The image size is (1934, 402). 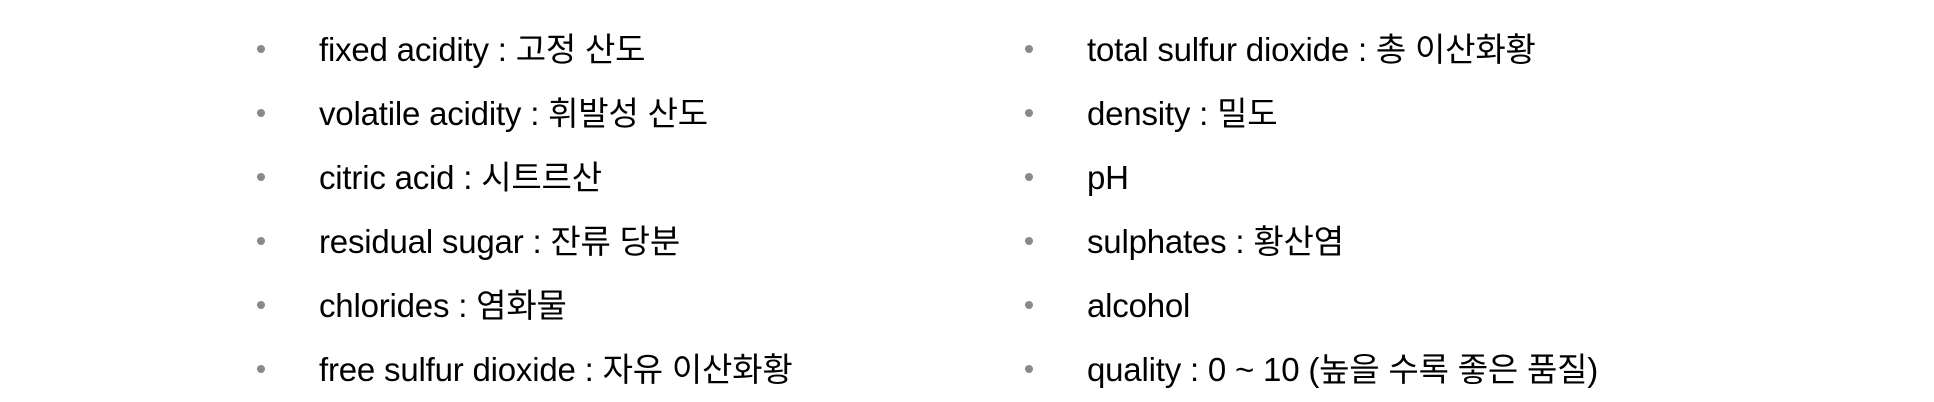 I want to click on list-item-text: total sulfur dioxide : 총 이산화황, so click(x=1311, y=49).